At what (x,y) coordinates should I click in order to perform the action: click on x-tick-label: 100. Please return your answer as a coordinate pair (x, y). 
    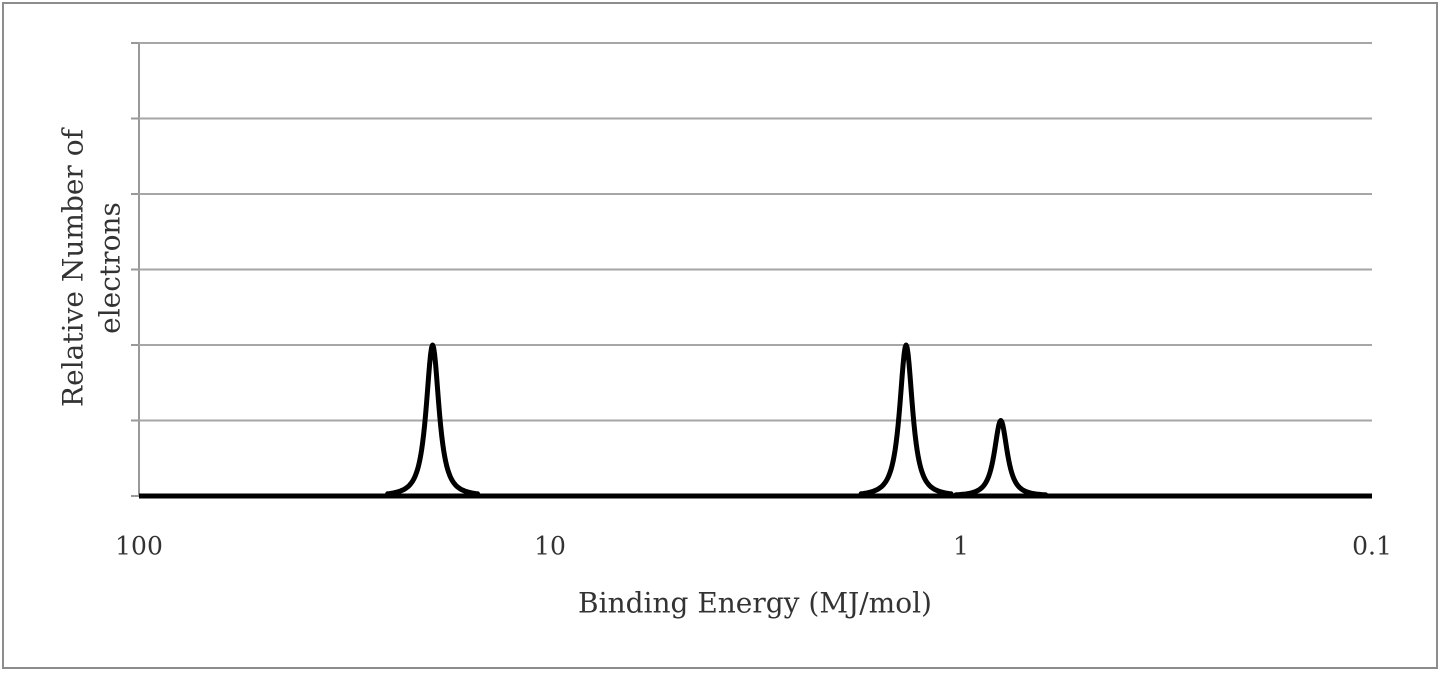
    Looking at the image, I should click on (139, 546).